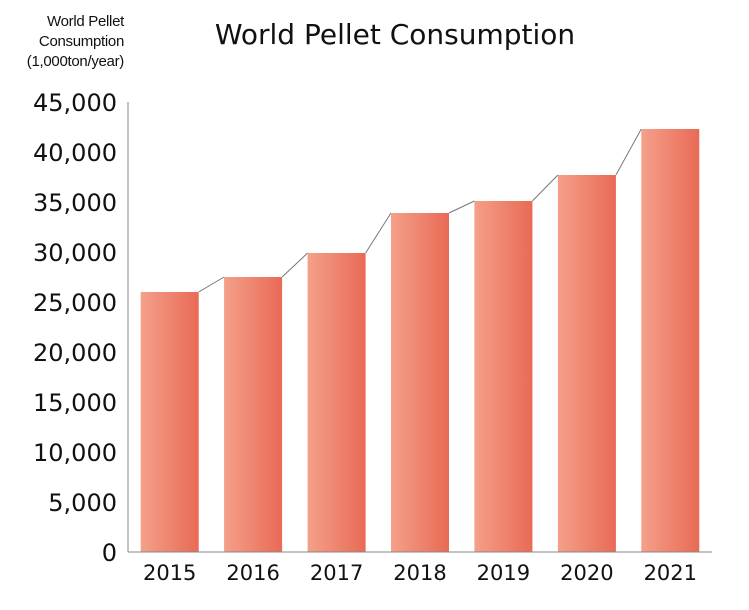 The height and width of the screenshot is (610, 749). What do you see at coordinates (336, 402) in the screenshot?
I see `bar-2017` at bounding box center [336, 402].